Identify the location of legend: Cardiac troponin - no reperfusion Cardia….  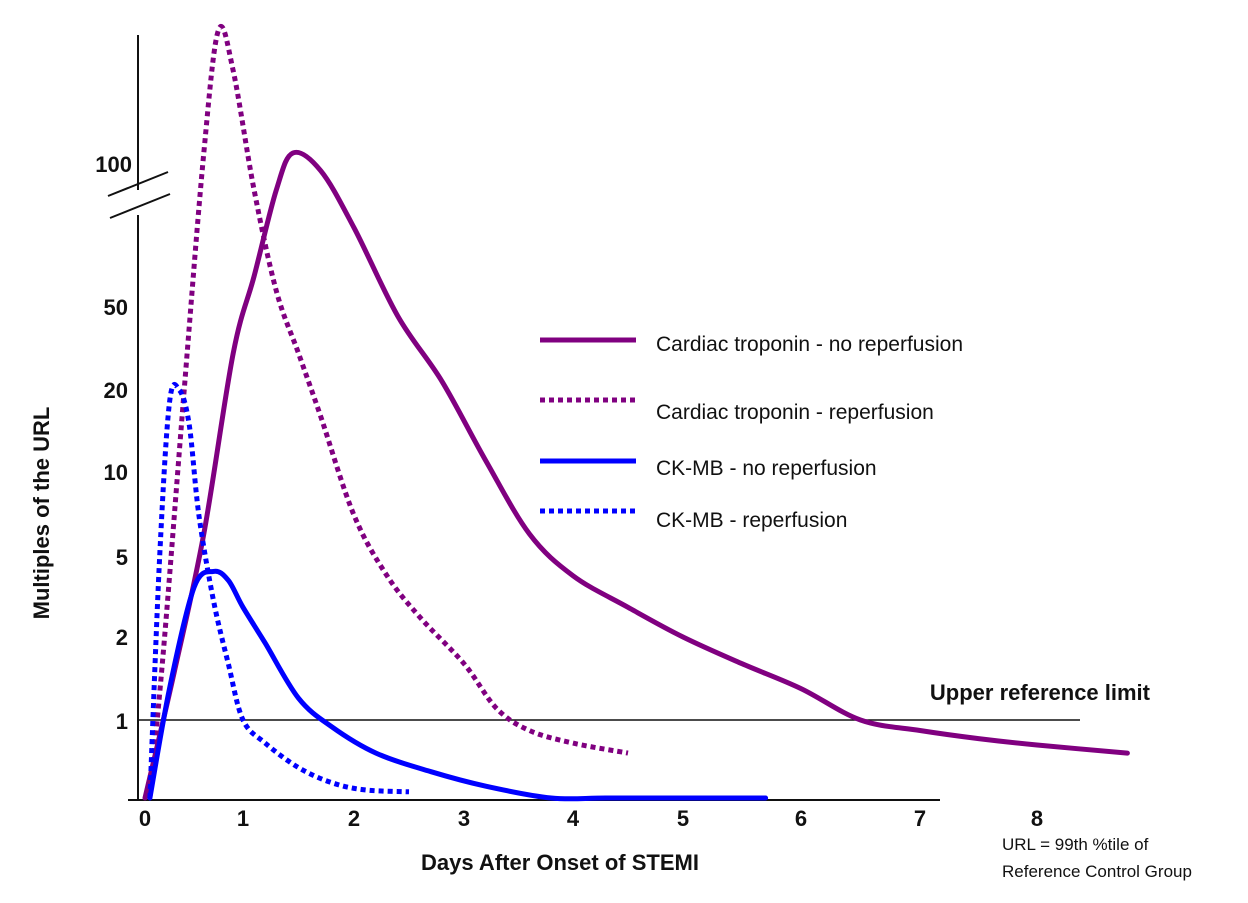
(751, 432).